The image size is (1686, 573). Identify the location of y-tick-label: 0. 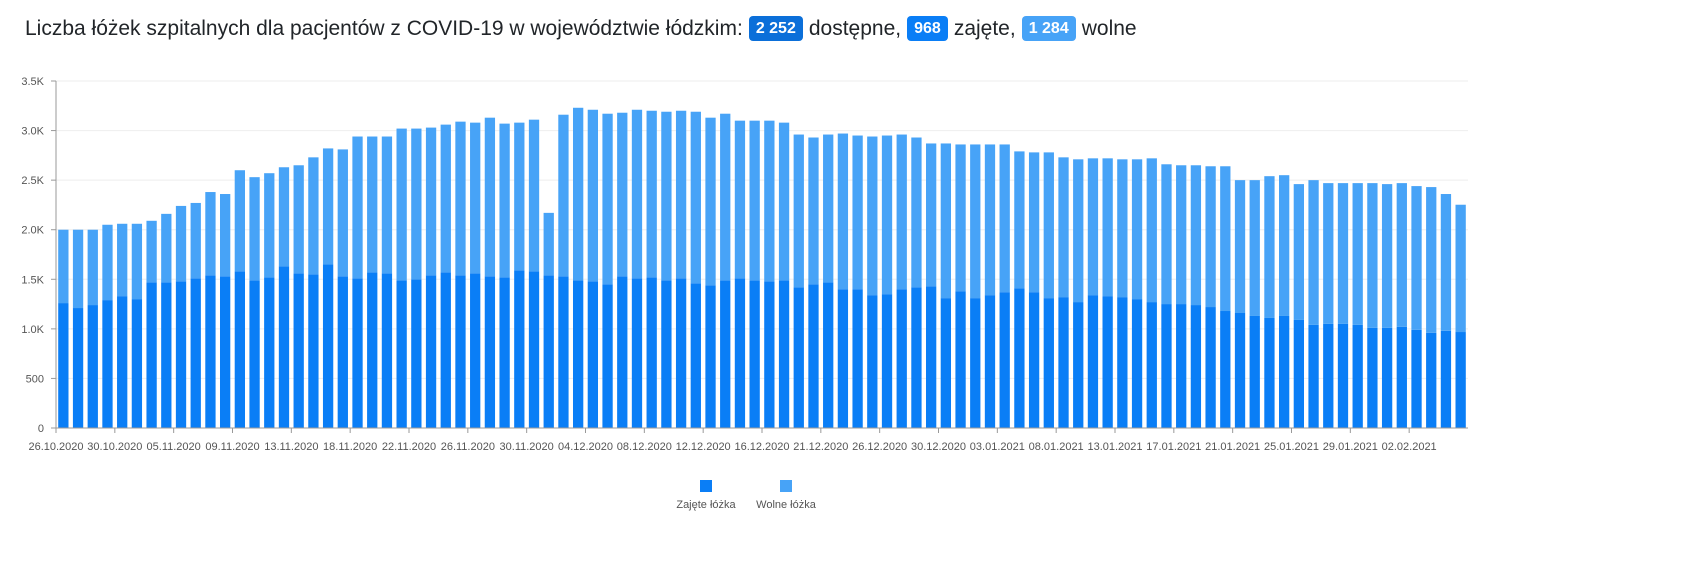
(41, 429).